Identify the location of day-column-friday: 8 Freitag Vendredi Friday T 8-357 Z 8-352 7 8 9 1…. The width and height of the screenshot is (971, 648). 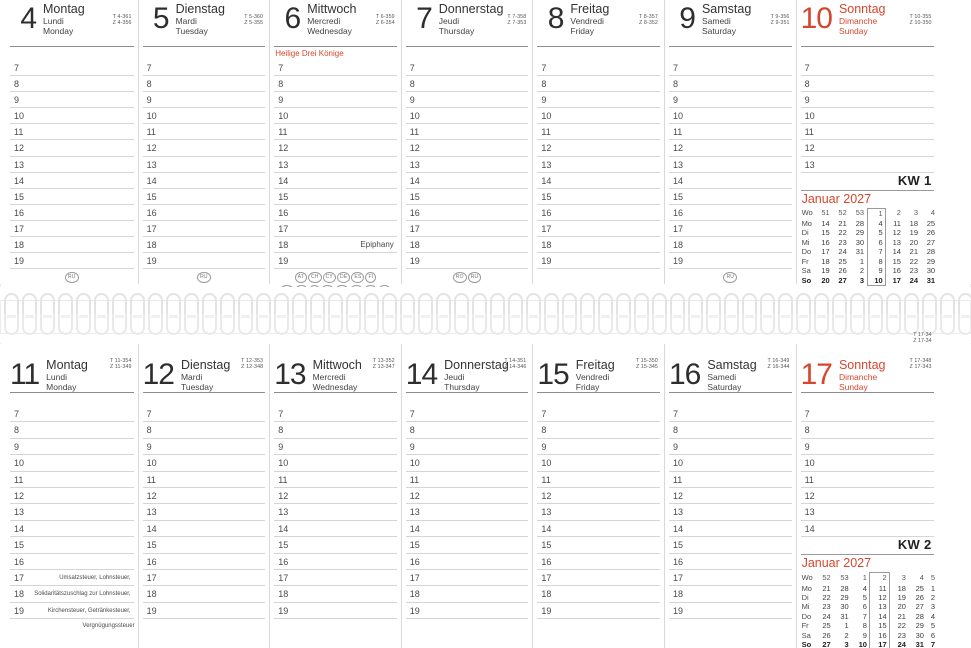
(598, 142).